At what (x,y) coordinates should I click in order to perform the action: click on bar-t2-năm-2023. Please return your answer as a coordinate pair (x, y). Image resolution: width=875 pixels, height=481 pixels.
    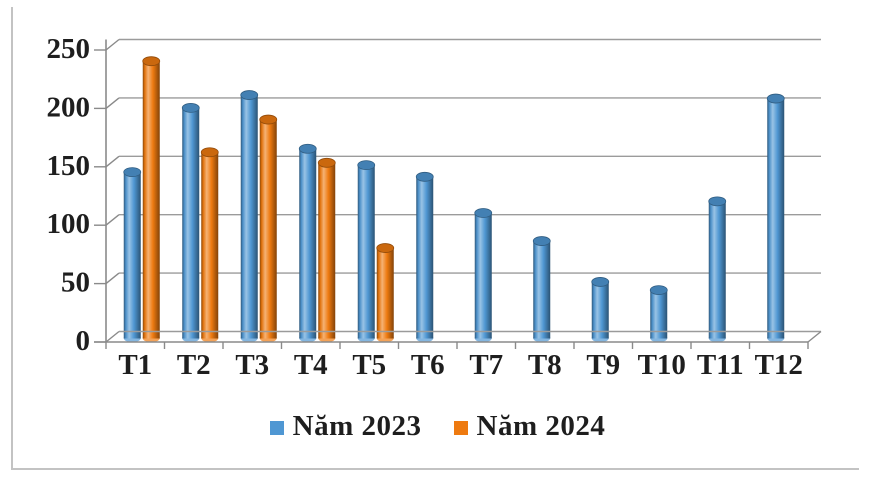
    Looking at the image, I should click on (190, 223).